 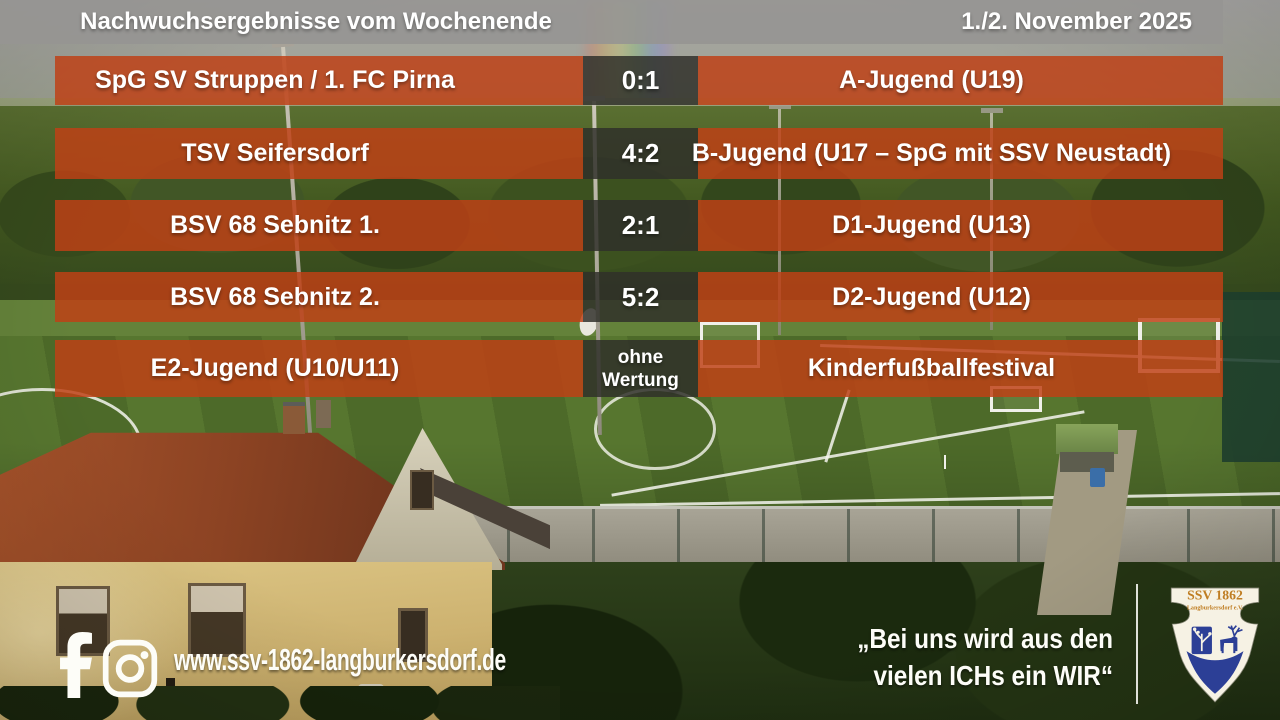 I want to click on team-label: E2-Jugend (U10/U11), so click(x=319, y=368).